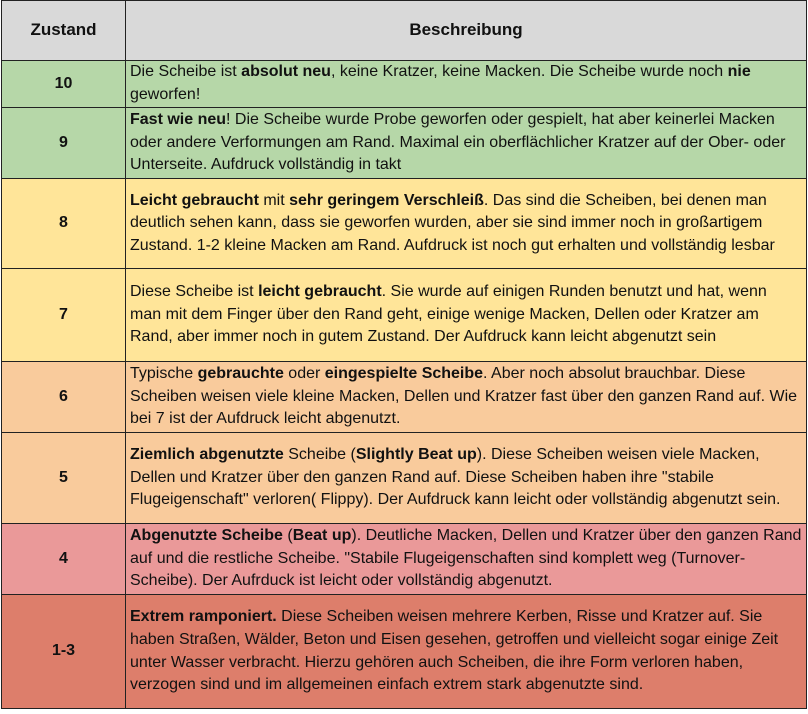  I want to click on condition-grade: 7, so click(63, 315).